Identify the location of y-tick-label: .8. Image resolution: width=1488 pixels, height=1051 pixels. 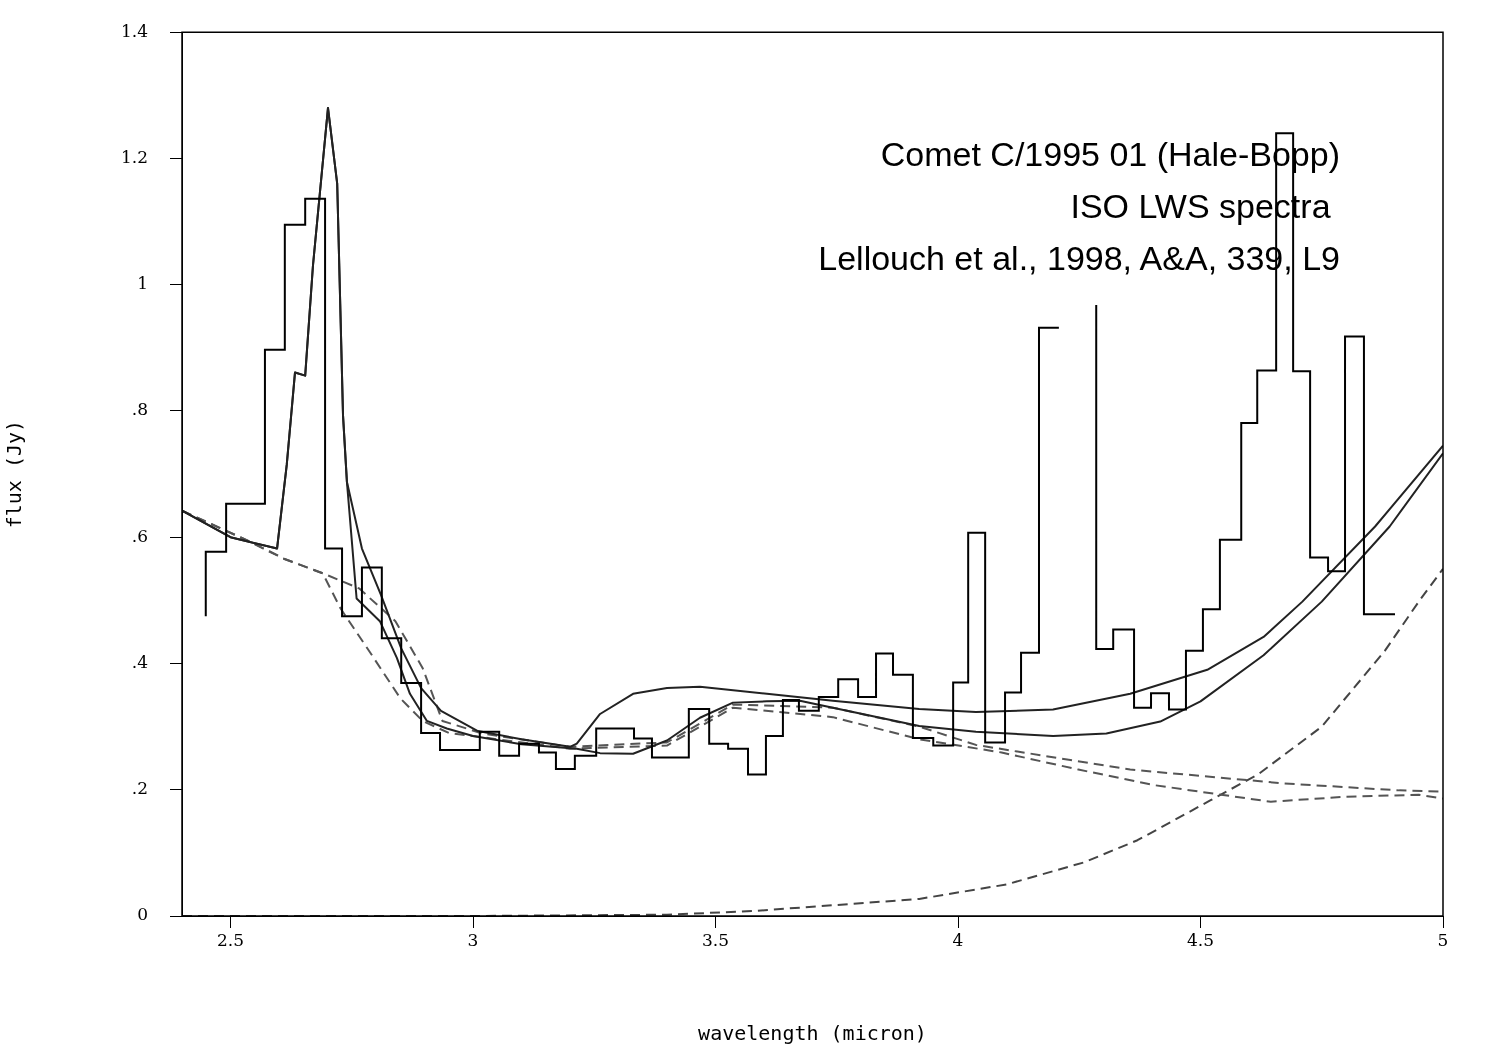
(139, 409).